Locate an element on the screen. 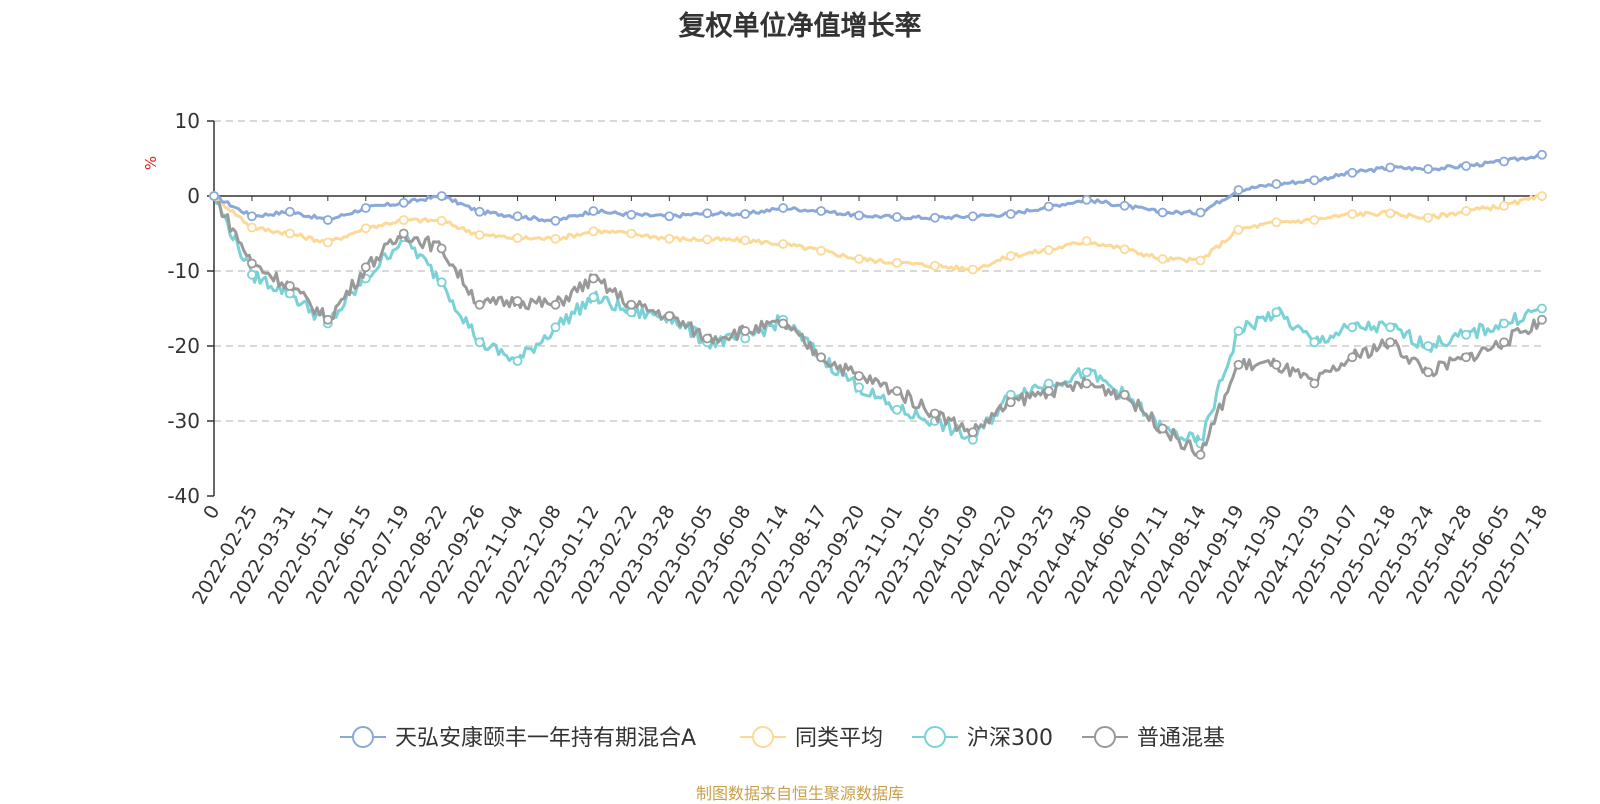 Image resolution: width=1600 pixels, height=804 pixels. legend-item-3: 普通混基 is located at coordinates (1153, 738).